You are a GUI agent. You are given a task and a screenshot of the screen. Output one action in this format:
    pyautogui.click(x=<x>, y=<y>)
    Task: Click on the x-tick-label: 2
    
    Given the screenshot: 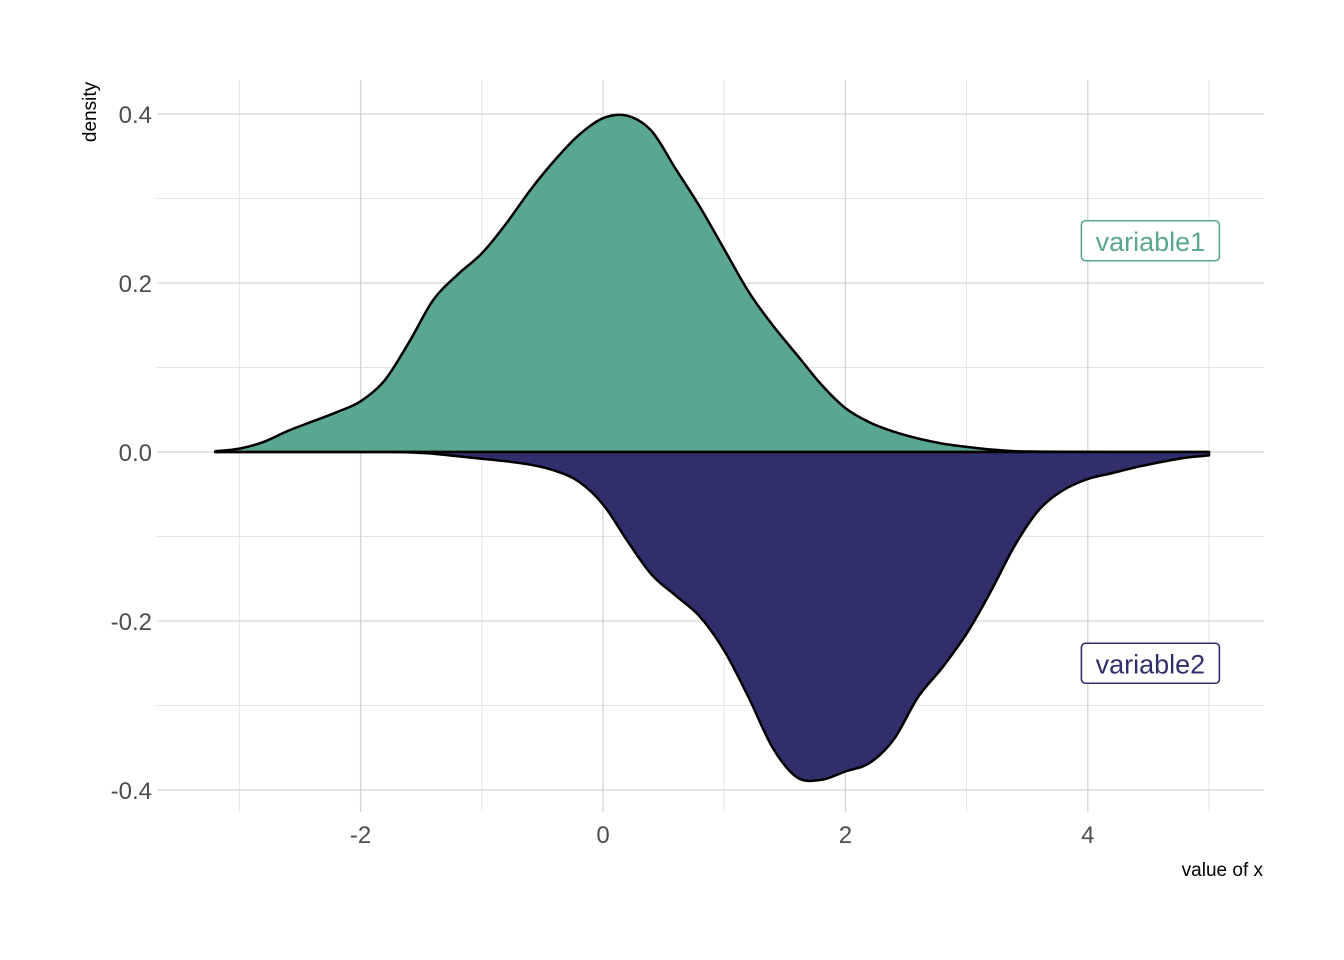 What is the action you would take?
    pyautogui.click(x=845, y=835)
    